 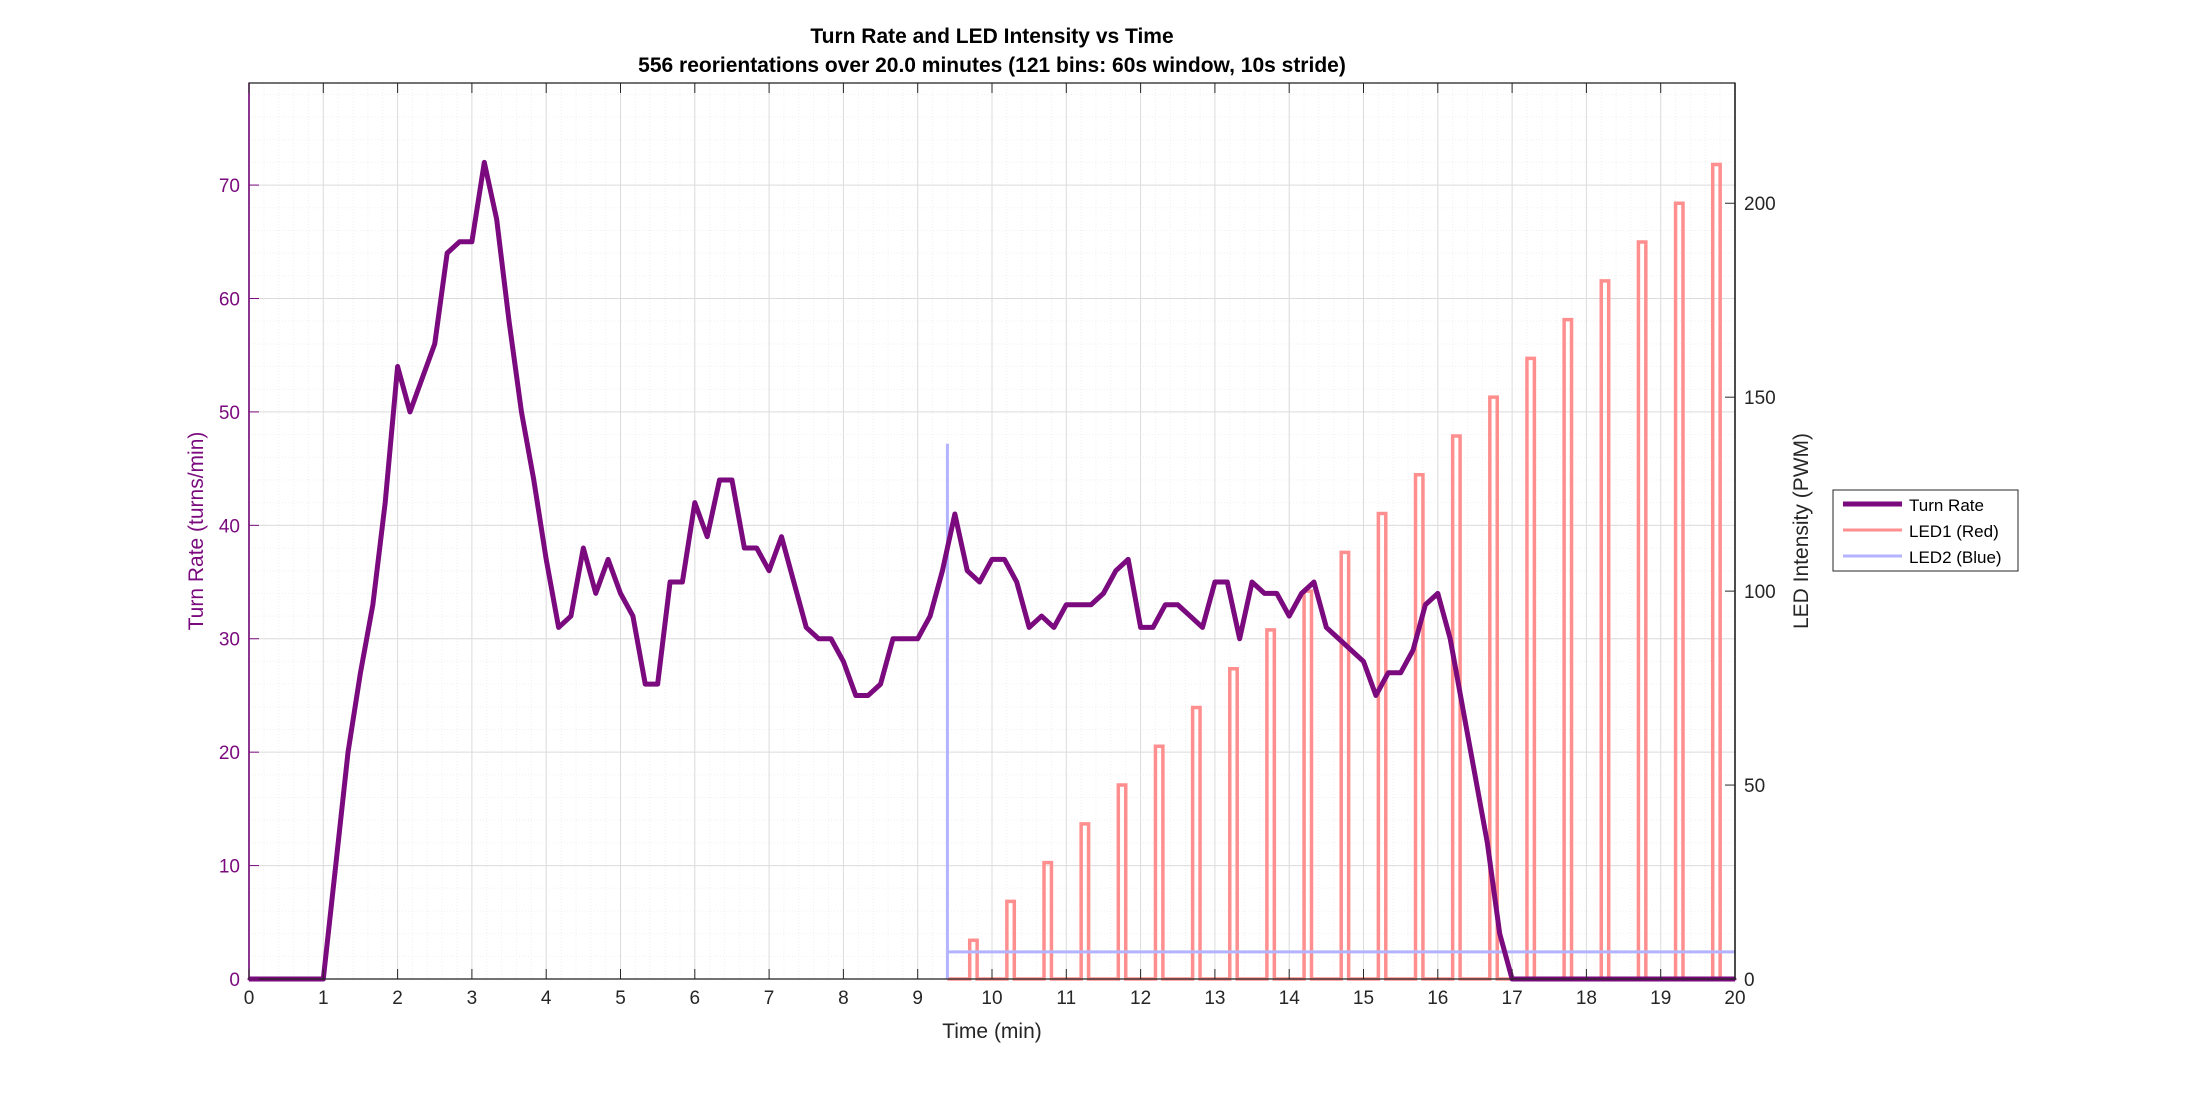 What do you see at coordinates (323, 998) in the screenshot?
I see `x-tick-label: 1` at bounding box center [323, 998].